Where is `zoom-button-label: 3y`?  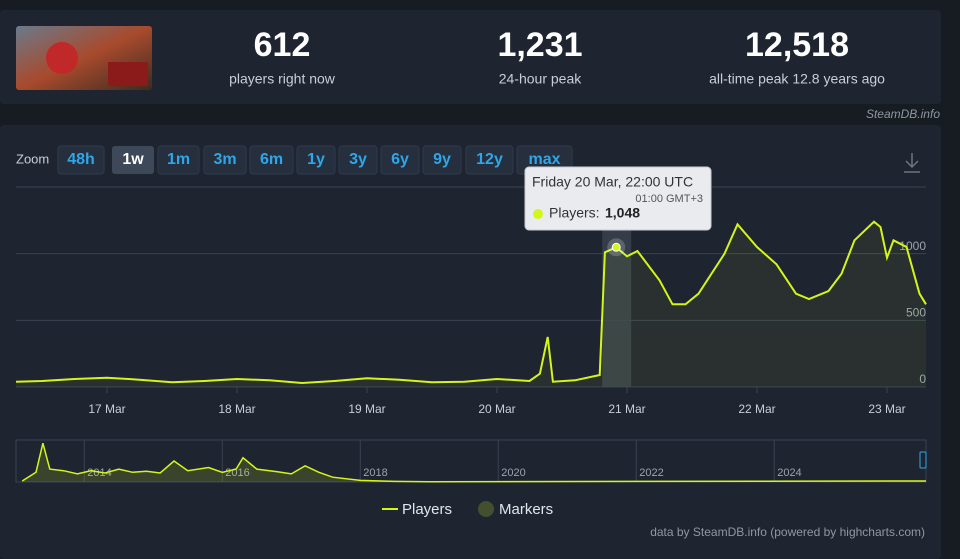 zoom-button-label: 3y is located at coordinates (358, 159).